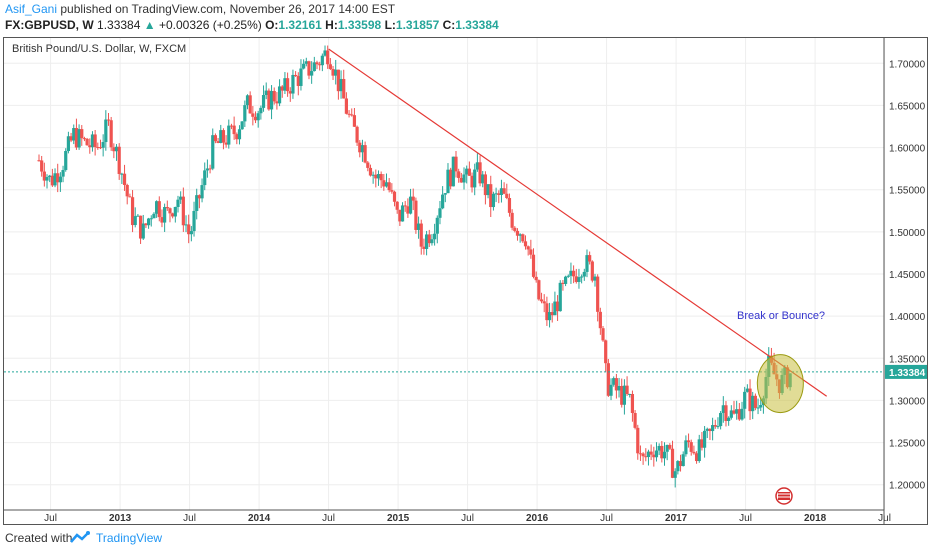 The height and width of the screenshot is (550, 932). What do you see at coordinates (907, 317) in the screenshot?
I see `y-tick-label: 1.40000` at bounding box center [907, 317].